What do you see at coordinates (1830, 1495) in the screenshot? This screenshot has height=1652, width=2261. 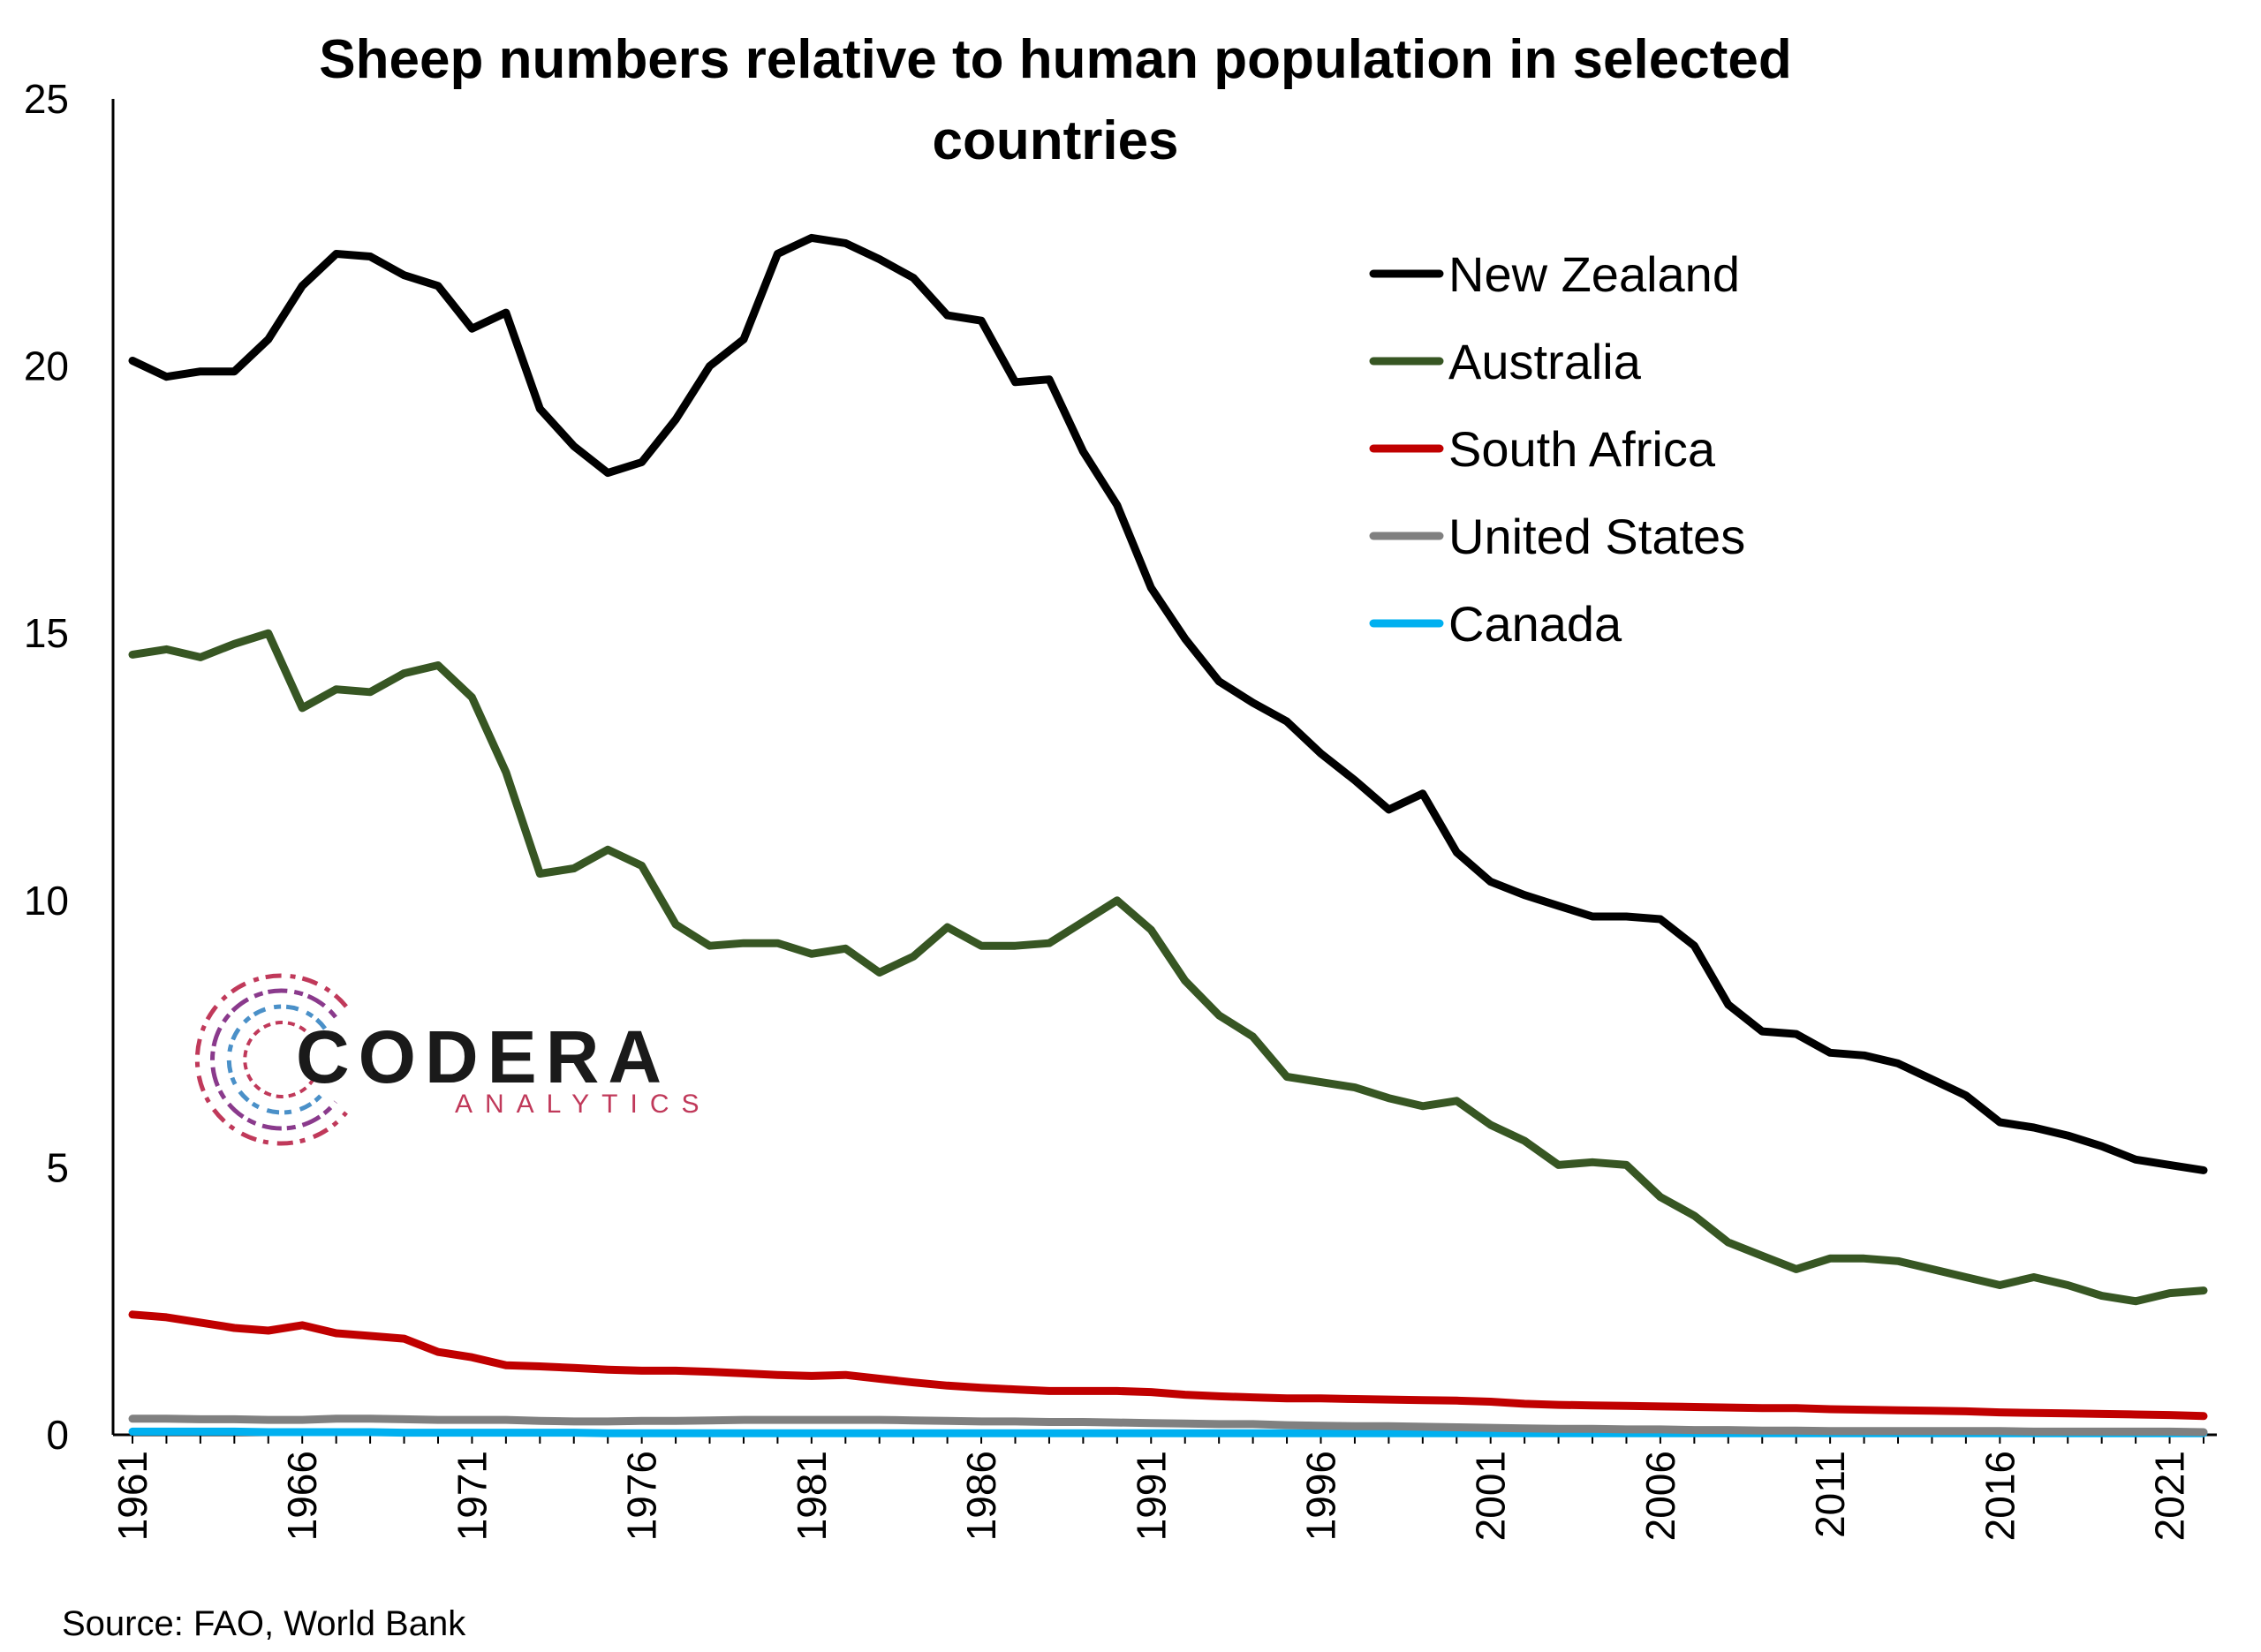 I see `x-tick-label: 2011` at bounding box center [1830, 1495].